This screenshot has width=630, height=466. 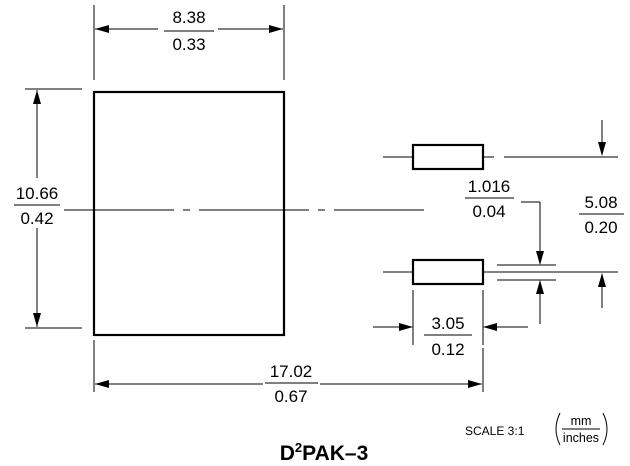 I want to click on overall-length-mm: 17.02, so click(x=291, y=371).